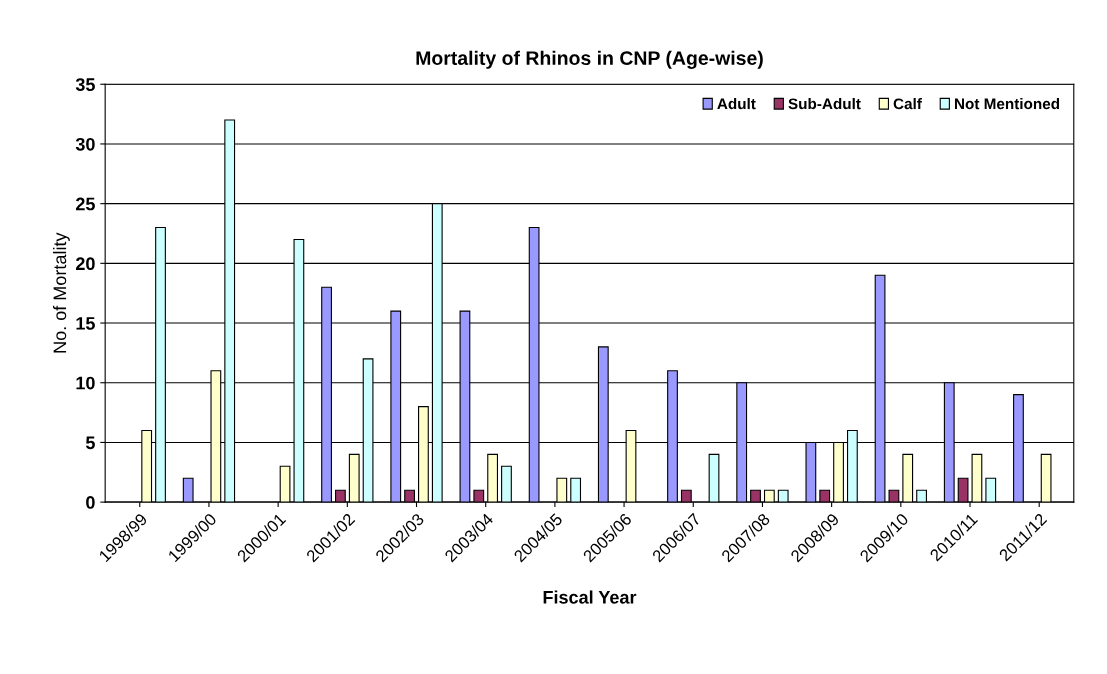 This screenshot has width=1107, height=674. Describe the element at coordinates (85, 264) in the screenshot. I see `y-tick-label: 20` at that location.